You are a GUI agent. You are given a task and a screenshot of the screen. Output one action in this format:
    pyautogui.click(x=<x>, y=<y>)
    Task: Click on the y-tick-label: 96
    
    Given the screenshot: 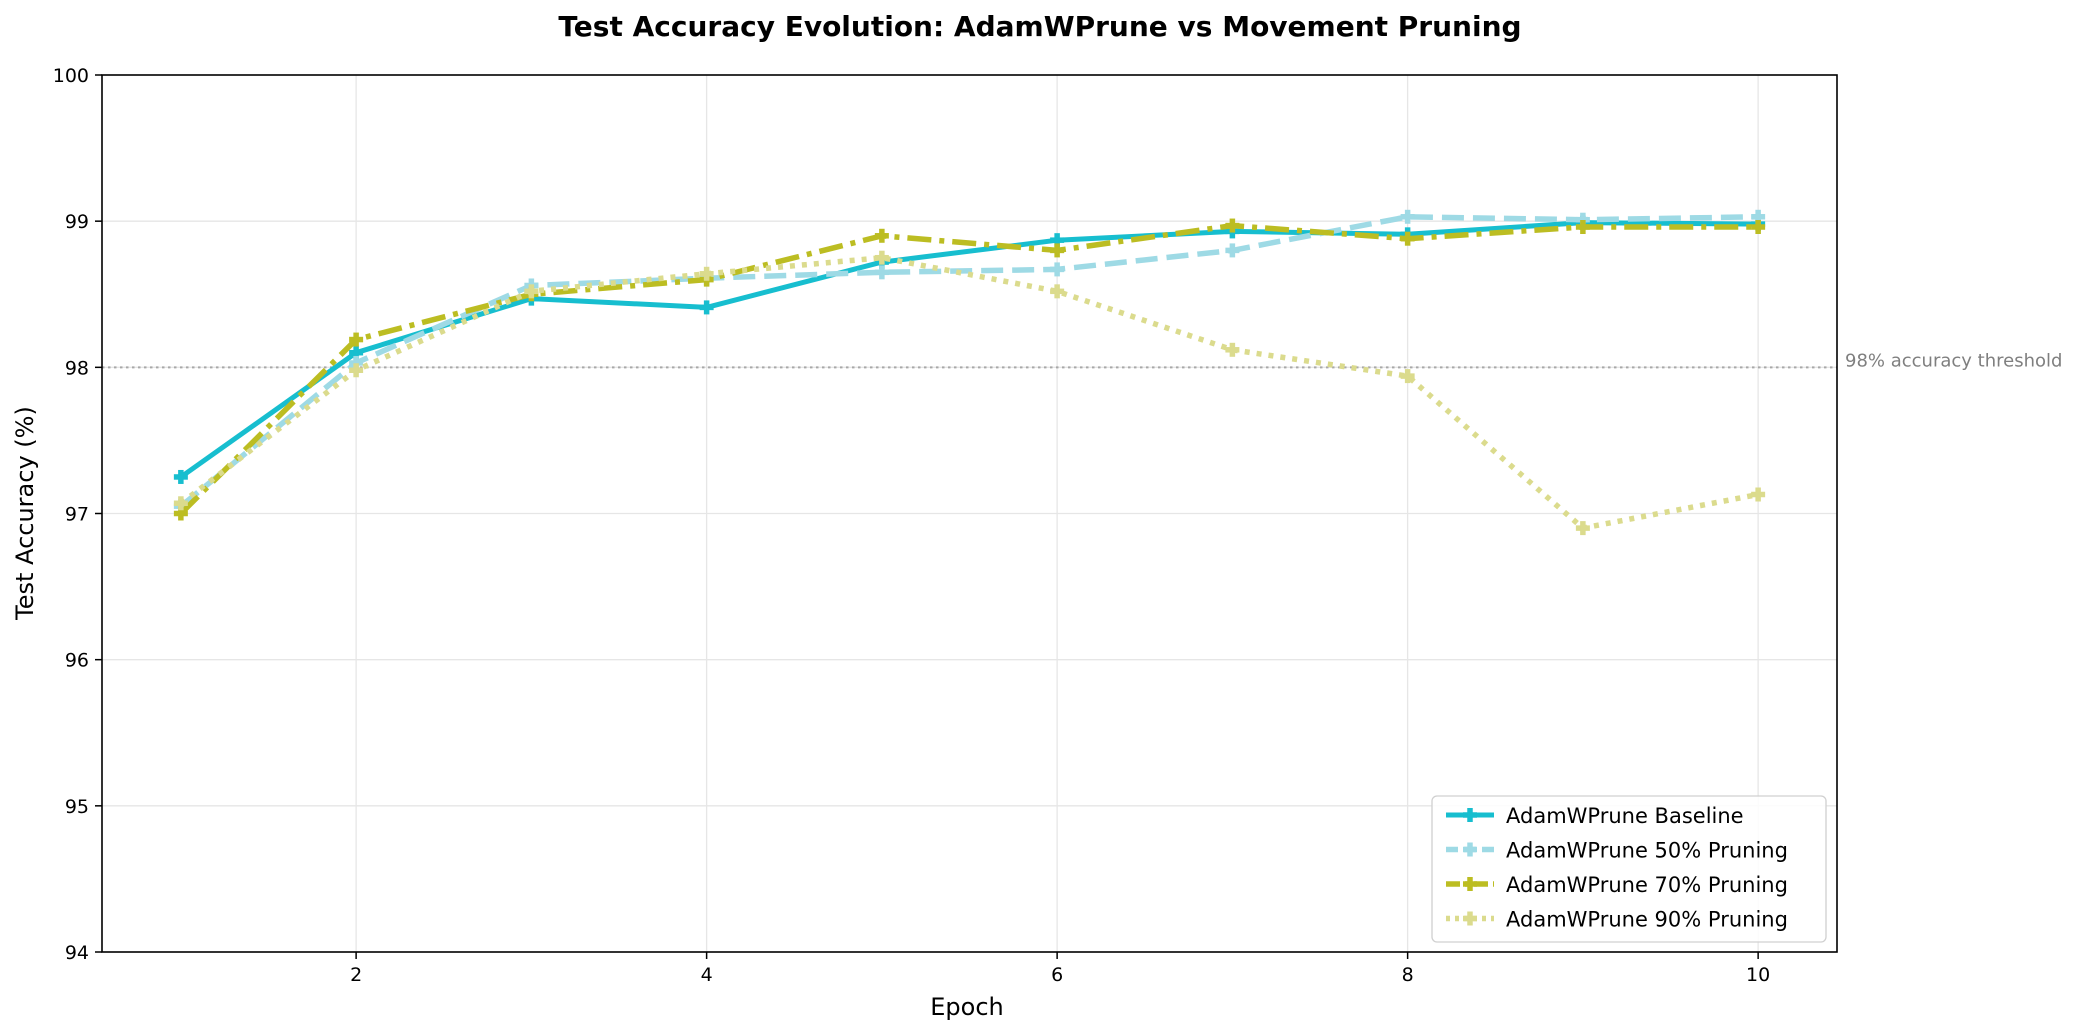 What is the action you would take?
    pyautogui.click(x=77, y=661)
    